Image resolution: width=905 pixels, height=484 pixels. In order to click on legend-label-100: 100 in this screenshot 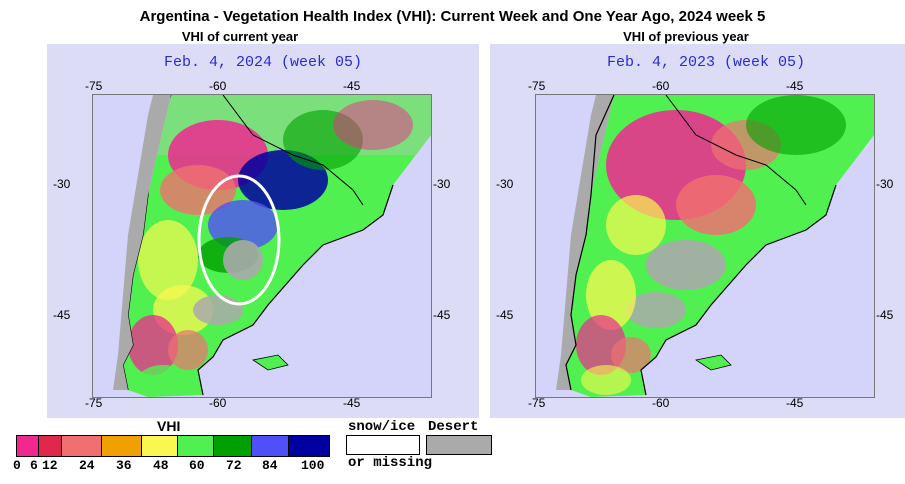, I will do `click(313, 465)`.